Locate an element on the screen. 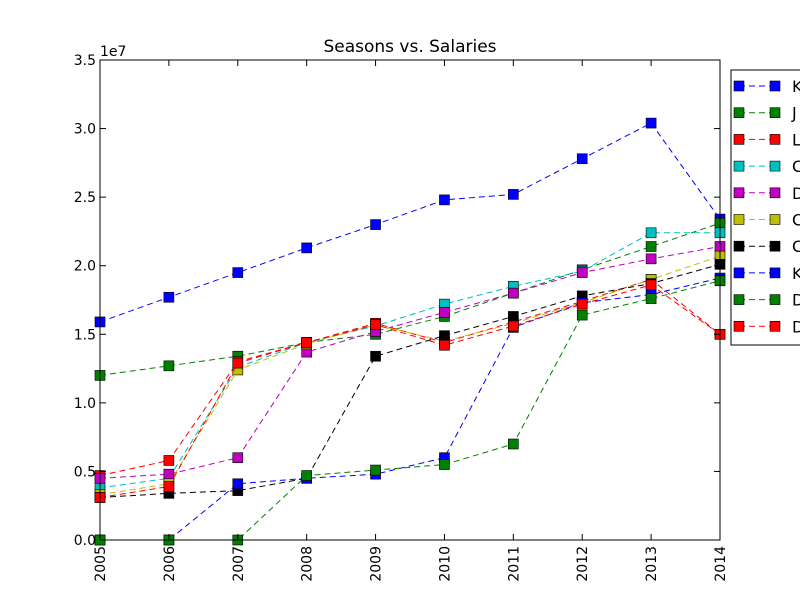 The image size is (800, 600). legend-entry: L is located at coordinates (766, 139).